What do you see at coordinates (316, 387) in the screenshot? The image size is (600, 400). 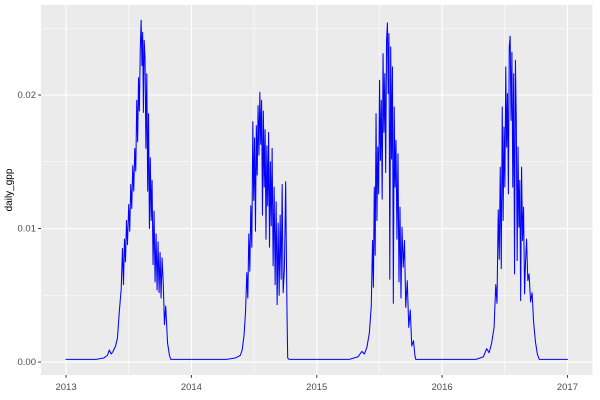 I see `x-tick-label: 2015` at bounding box center [316, 387].